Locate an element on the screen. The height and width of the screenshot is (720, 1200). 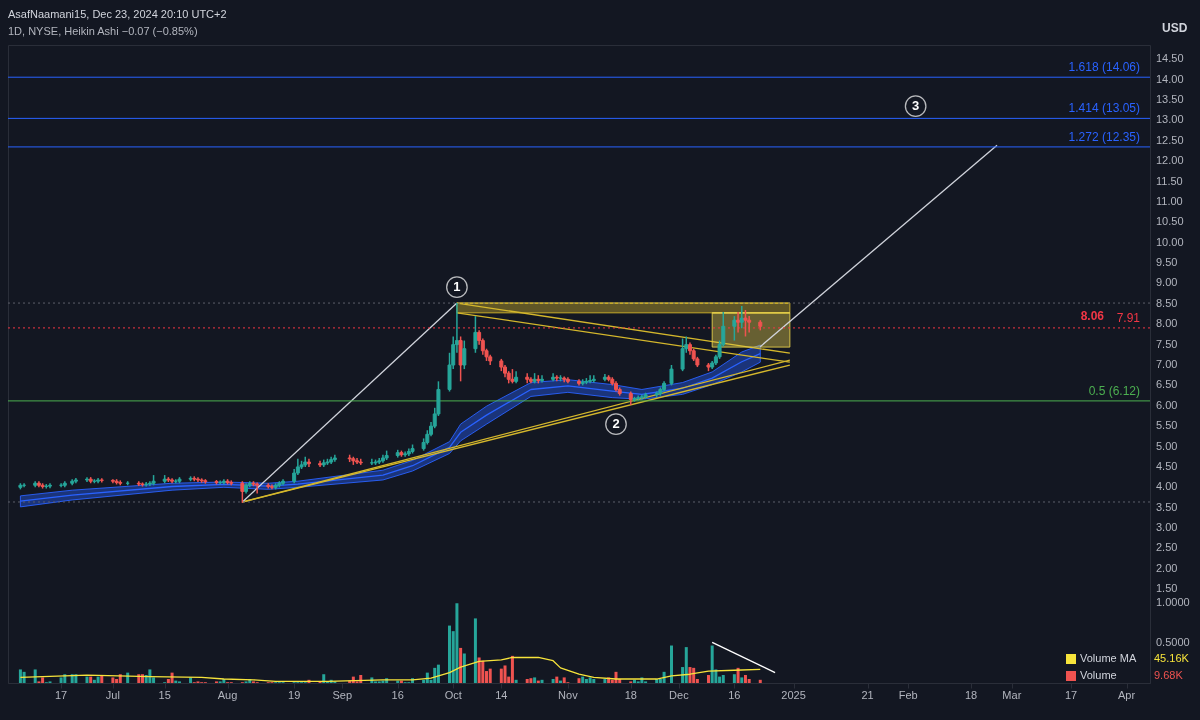
annotation: 3 is located at coordinates (916, 106).